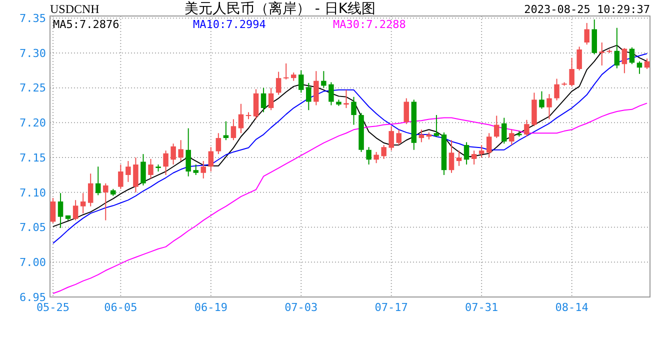 The image size is (660, 360). Describe the element at coordinates (280, 9) in the screenshot. I see `chart-title: 美元人民币（离岸） - 日K线图` at that location.